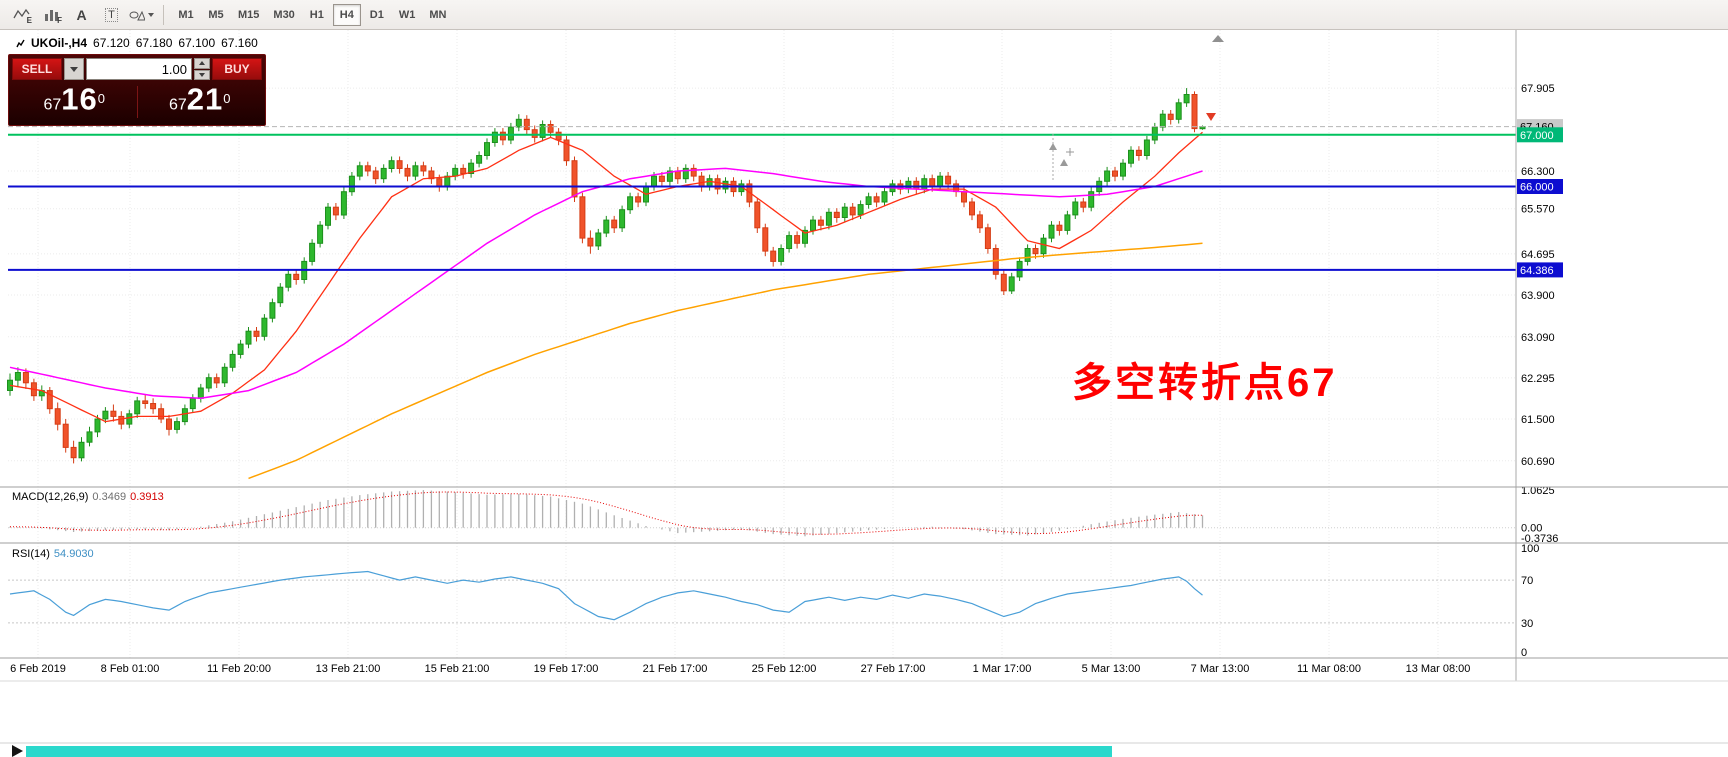 This screenshot has height=757, width=1728. What do you see at coordinates (59, 20) in the screenshot?
I see `bars-tool-label: F` at bounding box center [59, 20].